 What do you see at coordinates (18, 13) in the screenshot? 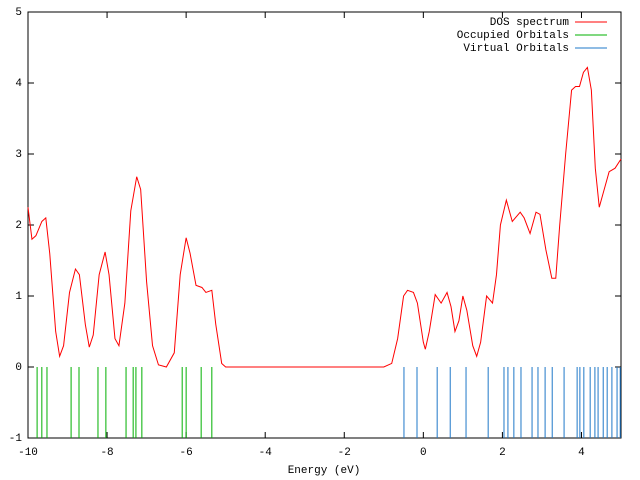
I see `y-tick-label: 5` at bounding box center [18, 13].